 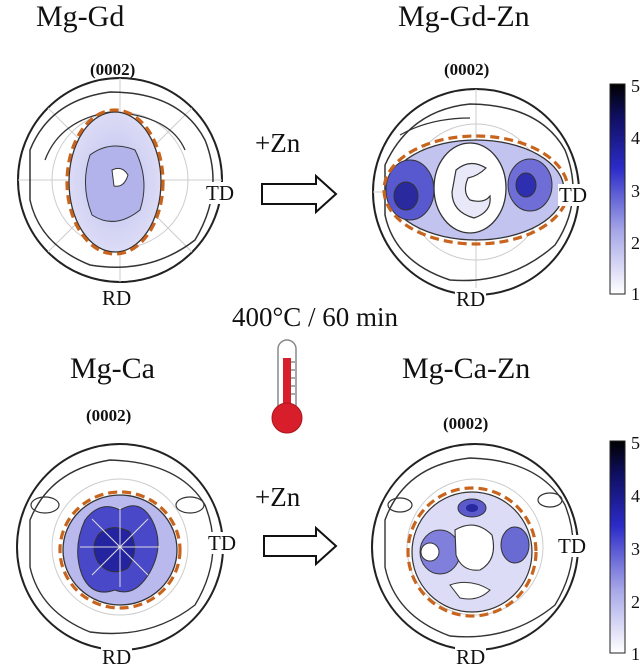 What do you see at coordinates (471, 657) in the screenshot?
I see `rd-label-mg-ca-zn: RD` at bounding box center [471, 657].